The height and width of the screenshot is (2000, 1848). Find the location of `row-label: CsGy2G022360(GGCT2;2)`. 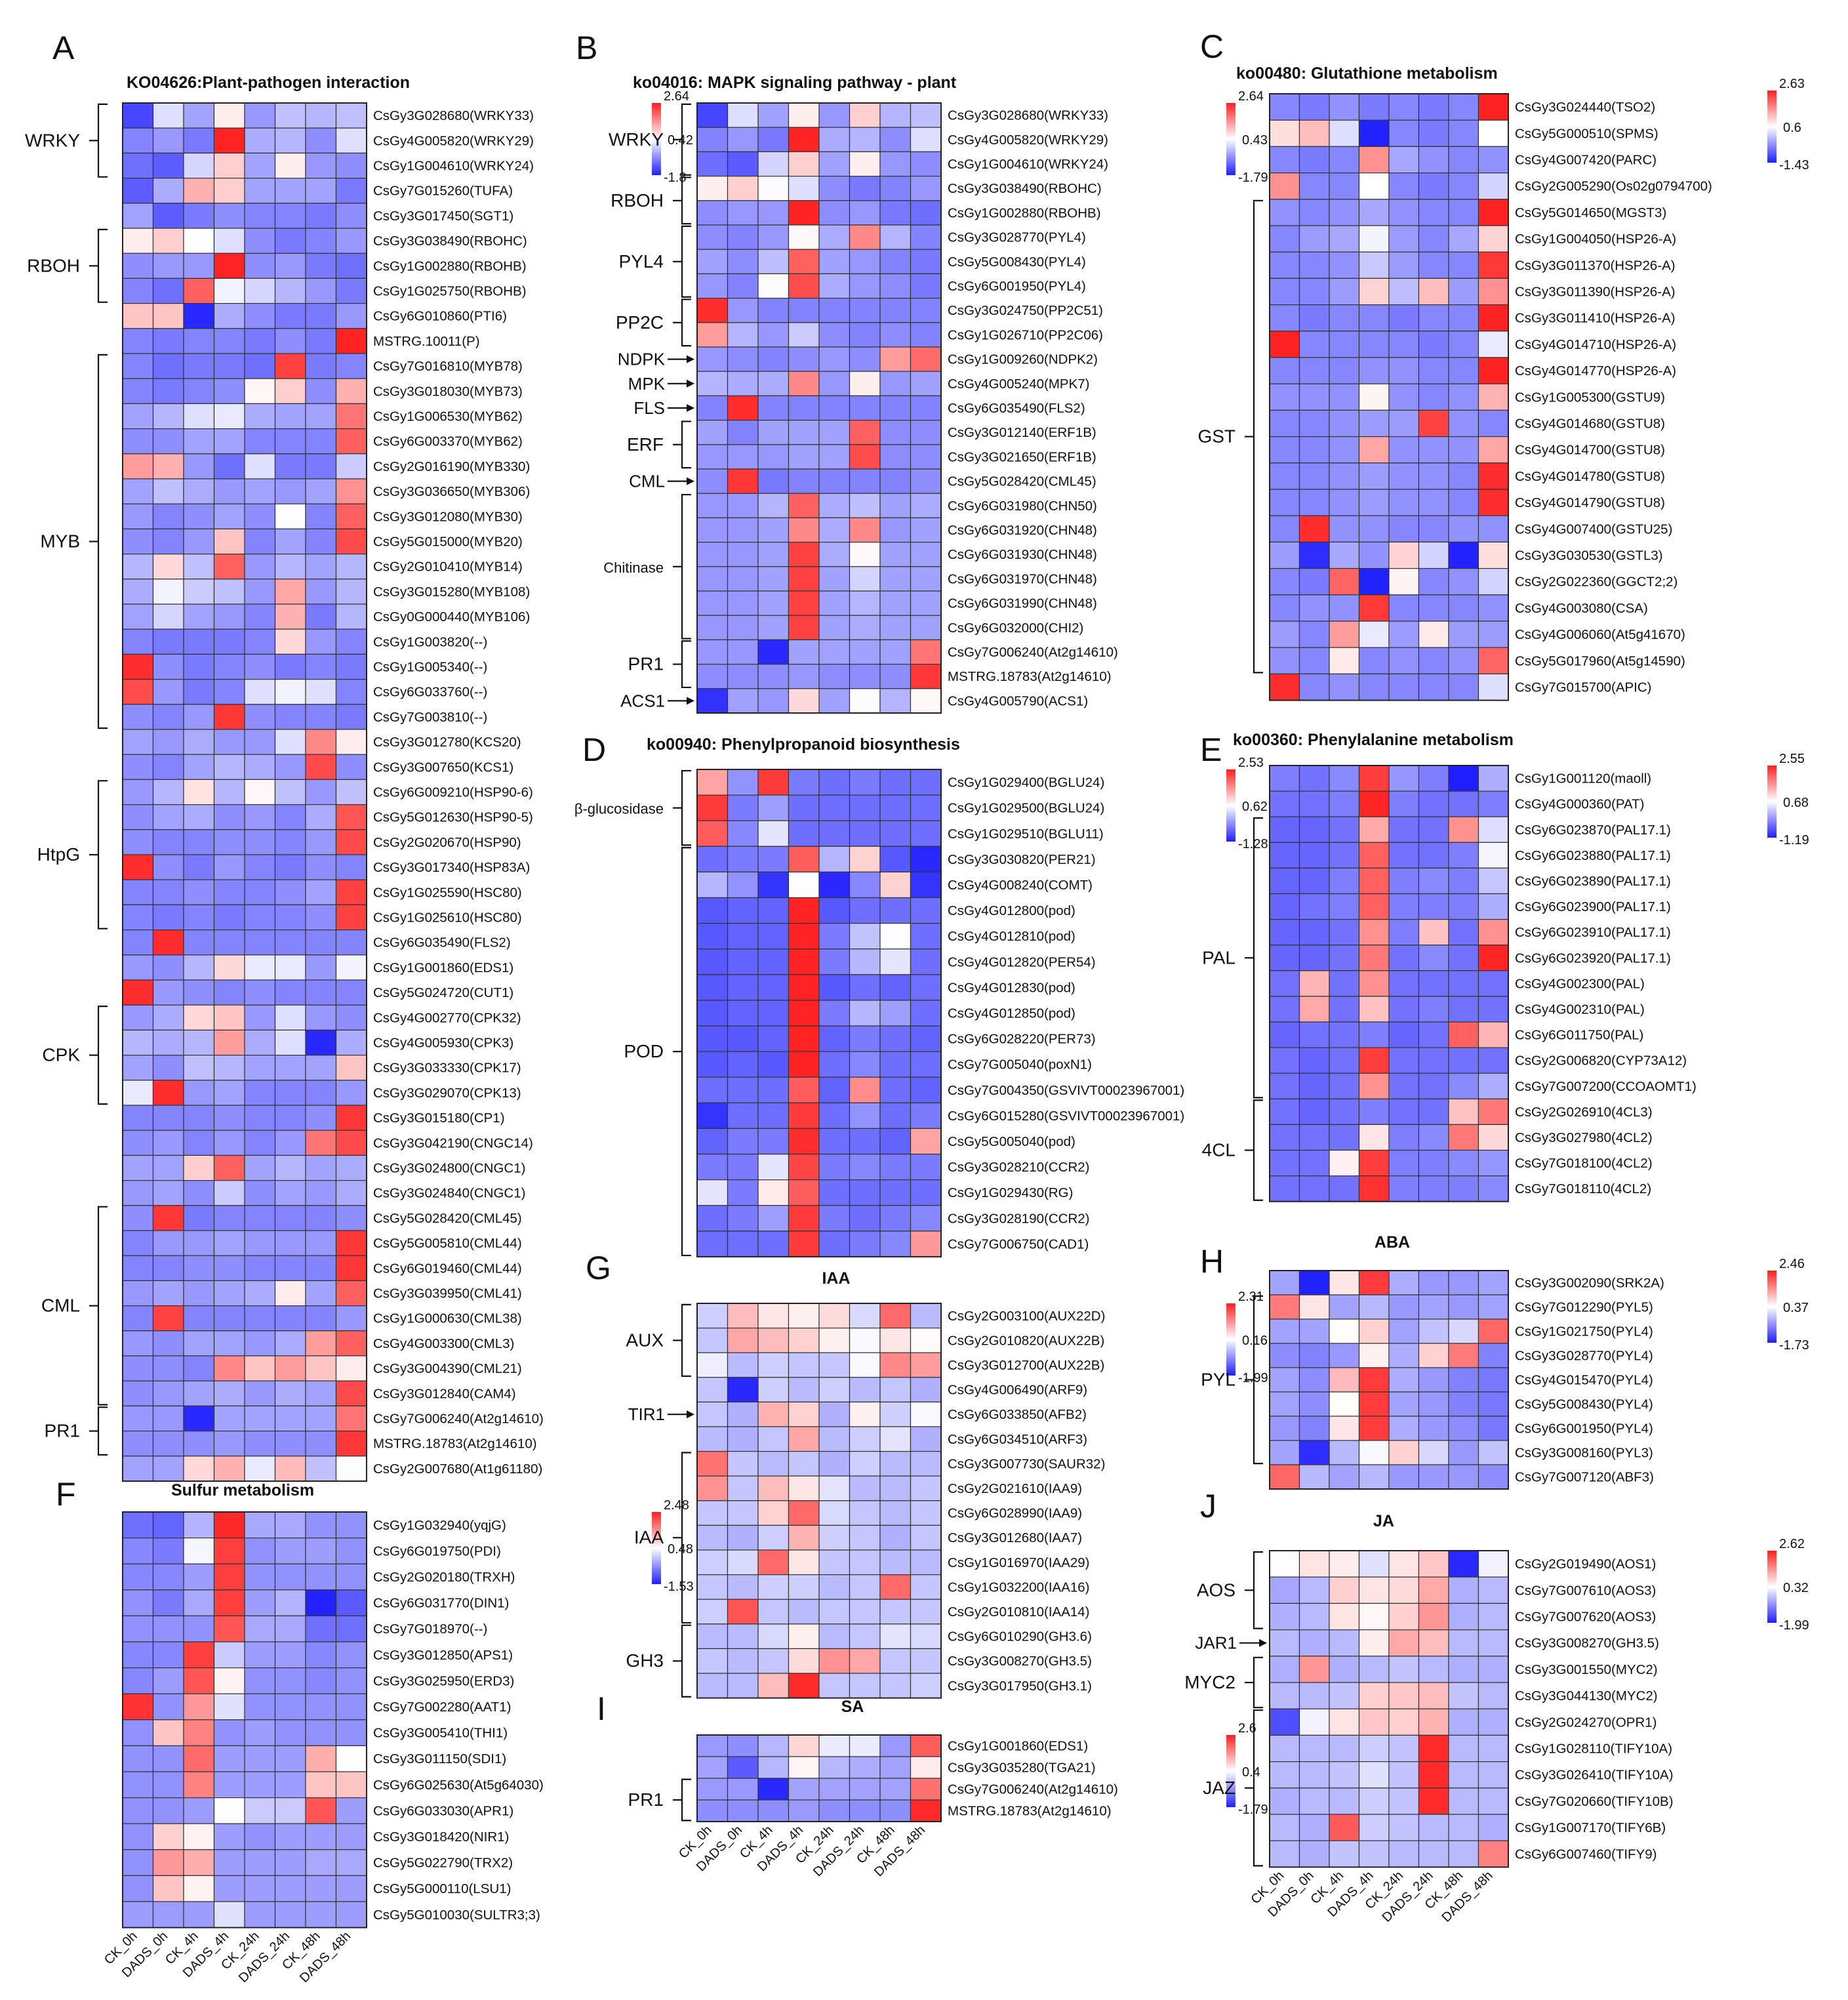

row-label: CsGy2G022360(GGCT2;2) is located at coordinates (1596, 582).